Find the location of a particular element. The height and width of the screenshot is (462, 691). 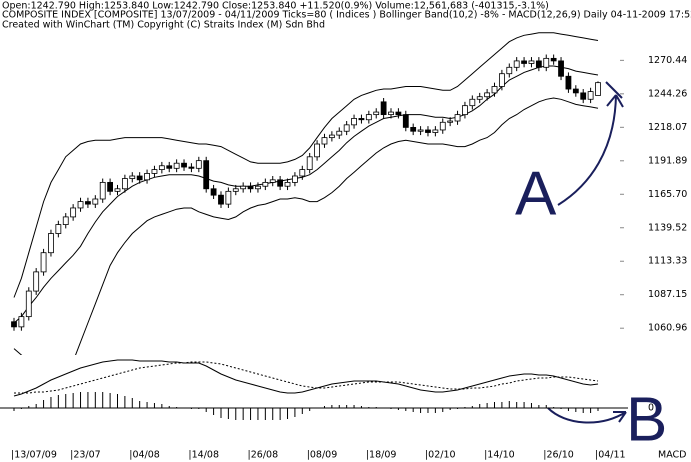

x-tick-label: |26/10 is located at coordinates (558, 455).